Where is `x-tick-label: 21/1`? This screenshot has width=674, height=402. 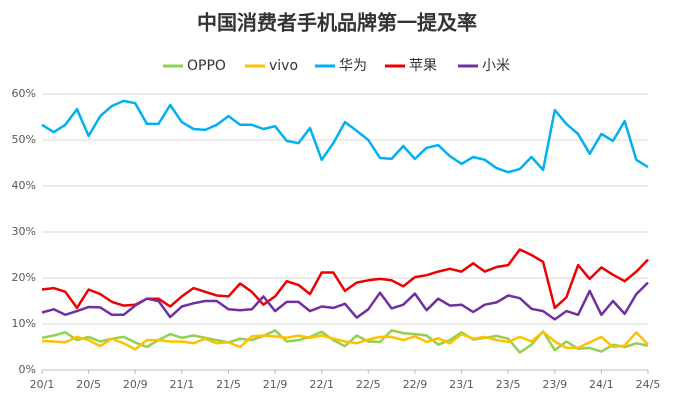
x-tick-label: 21/1 is located at coordinates (181, 384).